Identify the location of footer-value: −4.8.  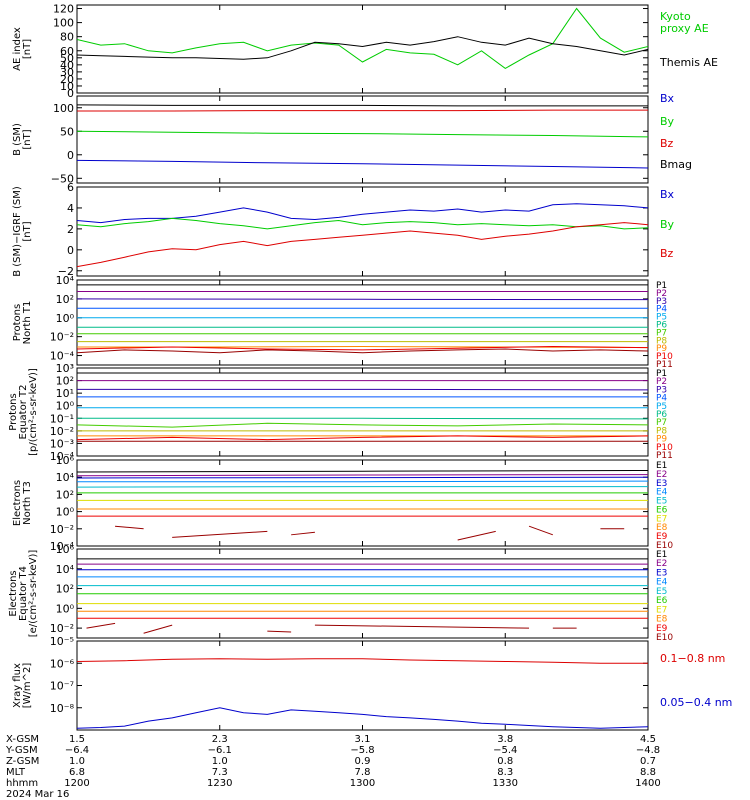
(648, 750).